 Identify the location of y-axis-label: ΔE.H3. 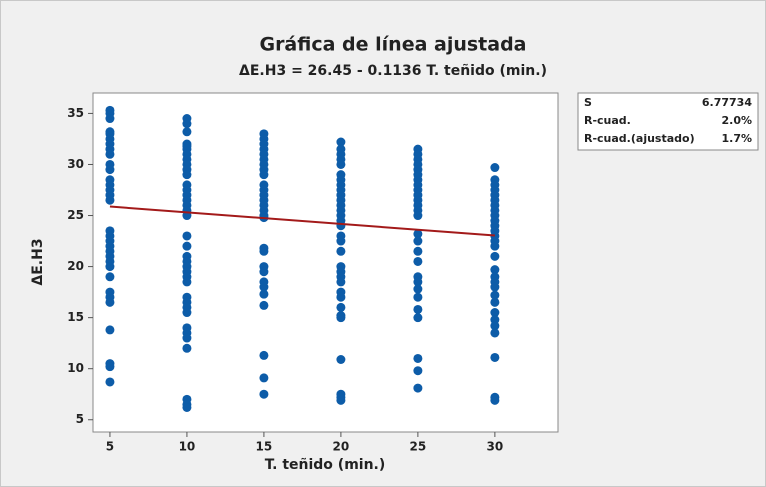
(38, 261).